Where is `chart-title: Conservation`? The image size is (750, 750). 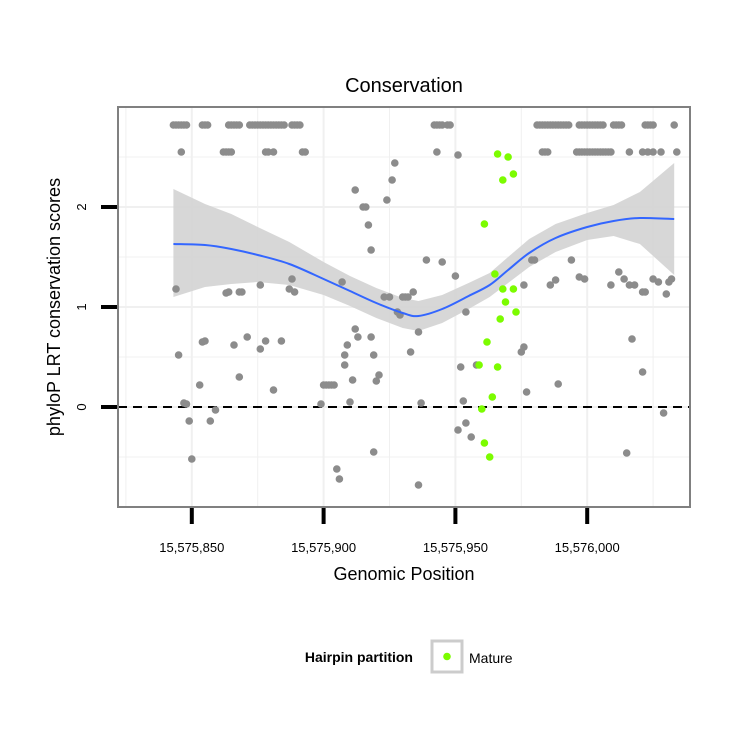
chart-title: Conservation is located at coordinates (404, 86).